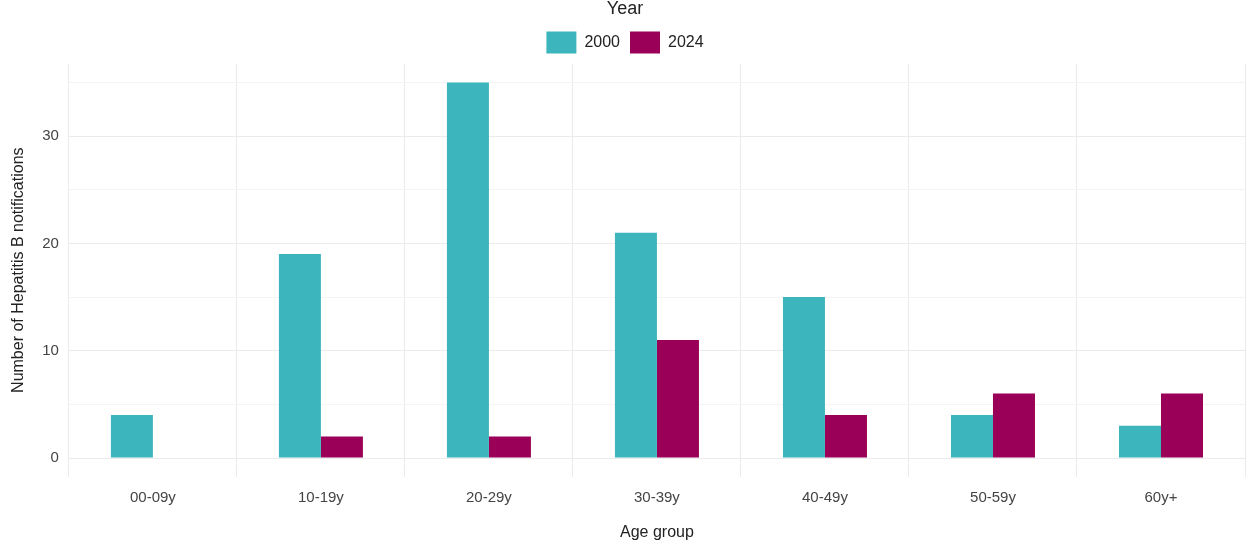 The width and height of the screenshot is (1255, 546). I want to click on legend-title: Year, so click(625, 9).